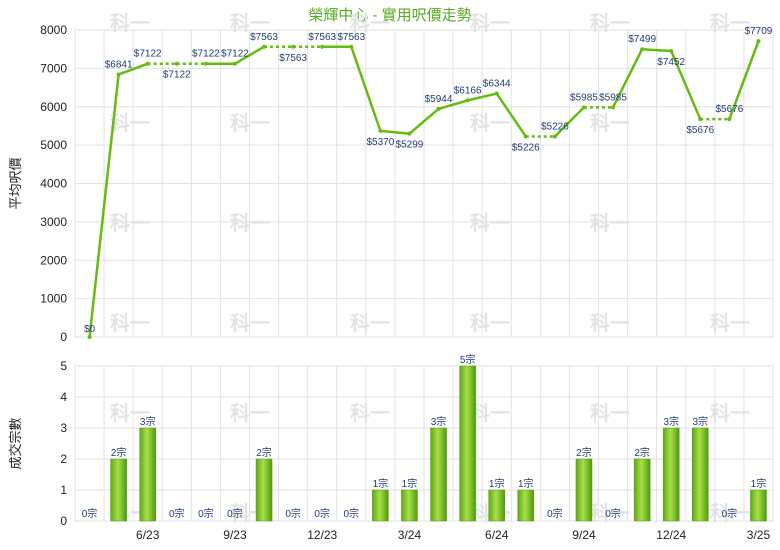 The width and height of the screenshot is (780, 550). What do you see at coordinates (63, 366) in the screenshot?
I see `bar-y-tick-label: 5` at bounding box center [63, 366].